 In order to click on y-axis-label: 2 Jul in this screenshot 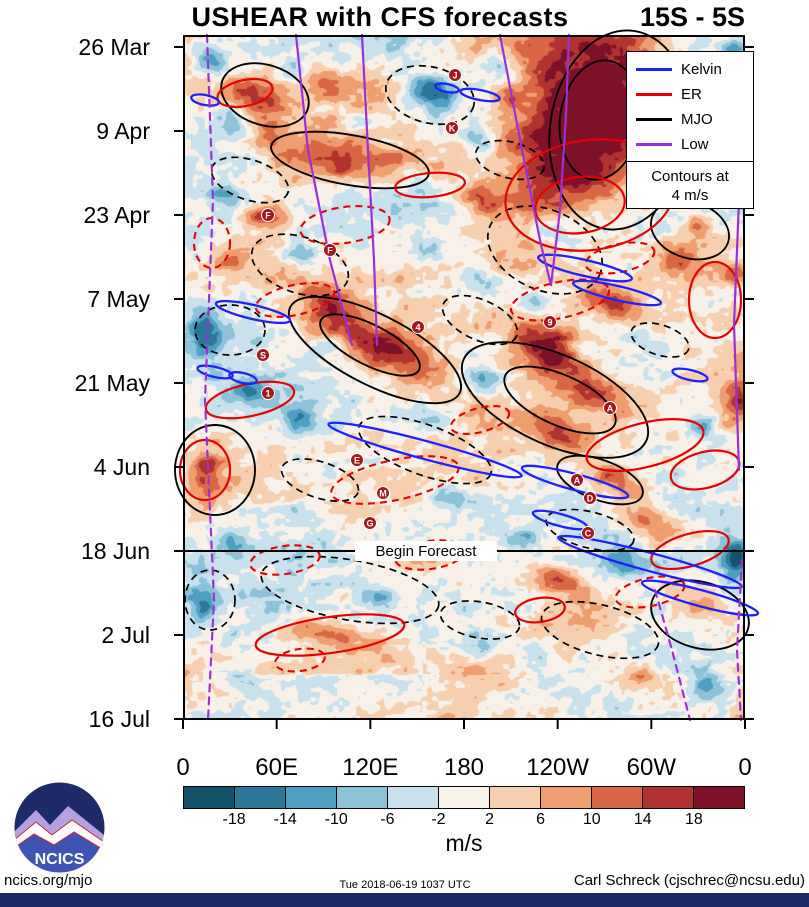, I will do `click(125, 635)`.